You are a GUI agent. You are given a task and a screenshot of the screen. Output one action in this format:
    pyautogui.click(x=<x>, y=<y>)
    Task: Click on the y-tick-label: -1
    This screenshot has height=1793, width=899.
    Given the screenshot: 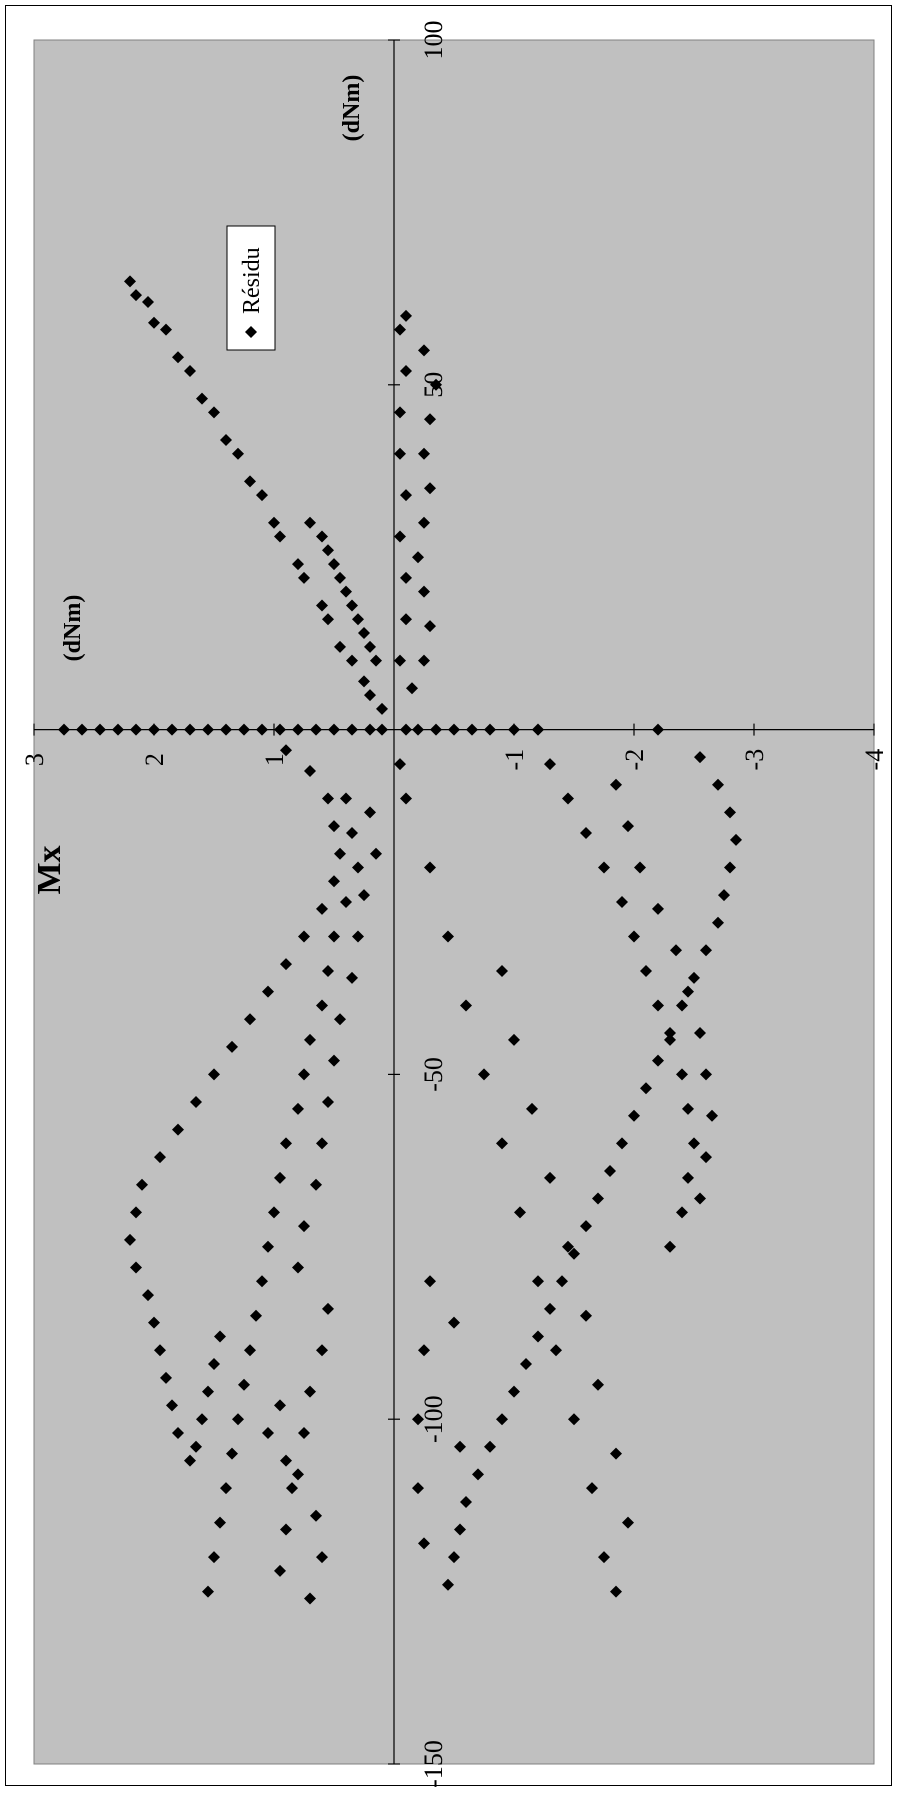 What is the action you would take?
    pyautogui.click(x=514, y=760)
    